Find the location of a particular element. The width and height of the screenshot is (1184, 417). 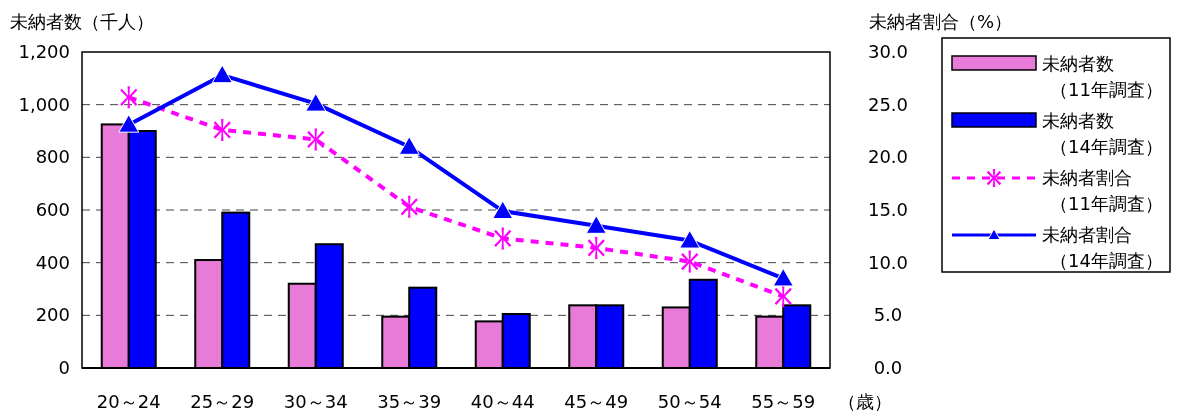

x-tick-label: 55～59 is located at coordinates (783, 401).